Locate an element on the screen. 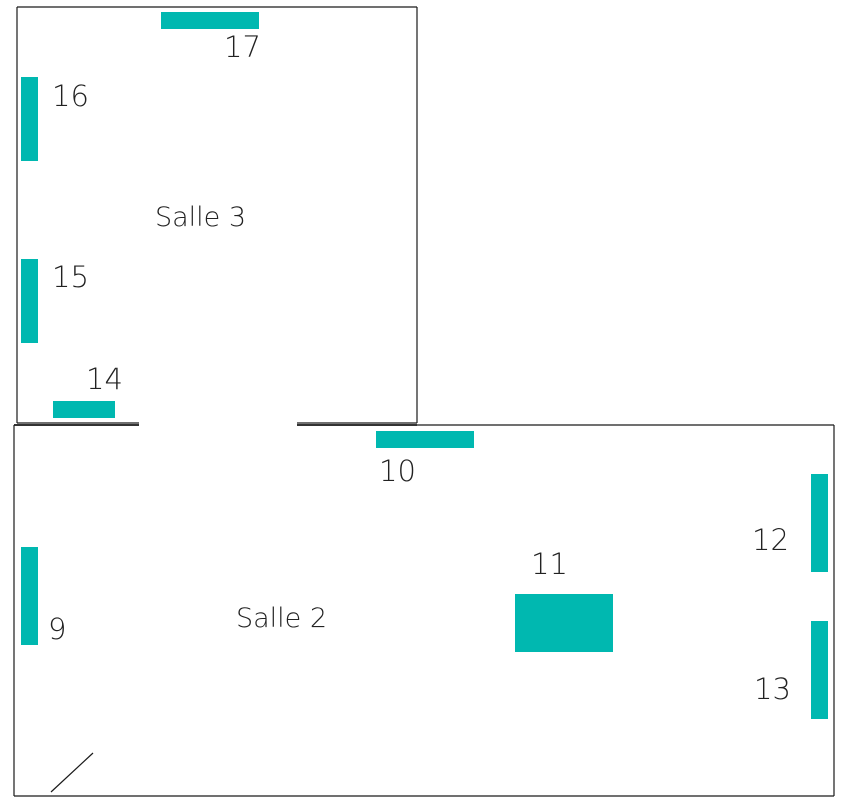 Image resolution: width=843 pixels, height=797 pixels. exhibit-9-block is located at coordinates (29, 596).